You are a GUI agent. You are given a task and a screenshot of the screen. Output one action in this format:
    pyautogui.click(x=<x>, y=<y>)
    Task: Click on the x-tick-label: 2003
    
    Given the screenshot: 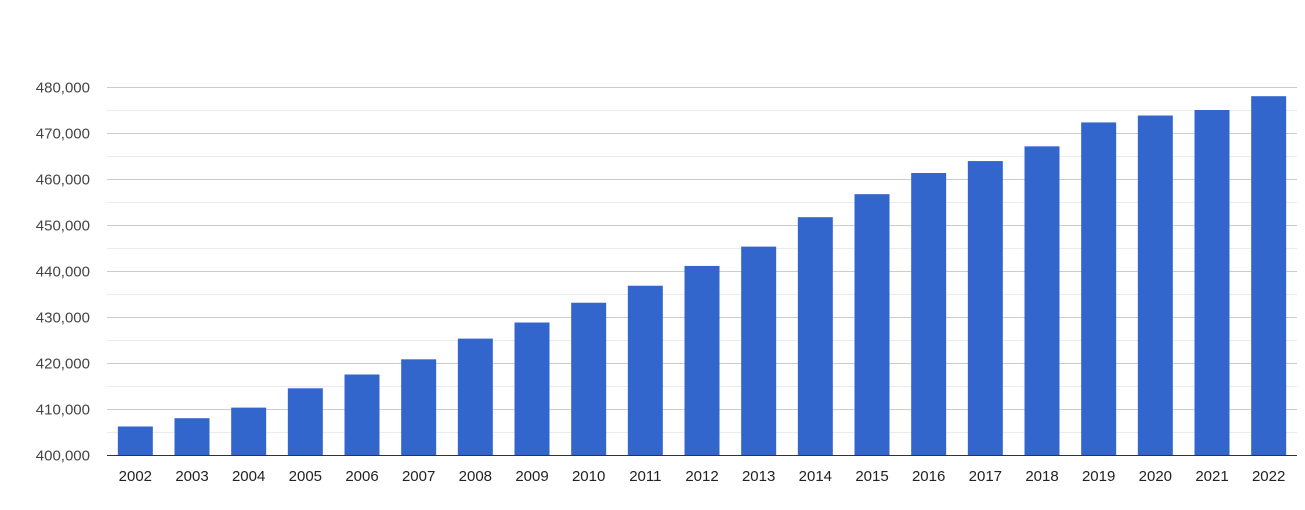 What is the action you would take?
    pyautogui.click(x=191, y=476)
    